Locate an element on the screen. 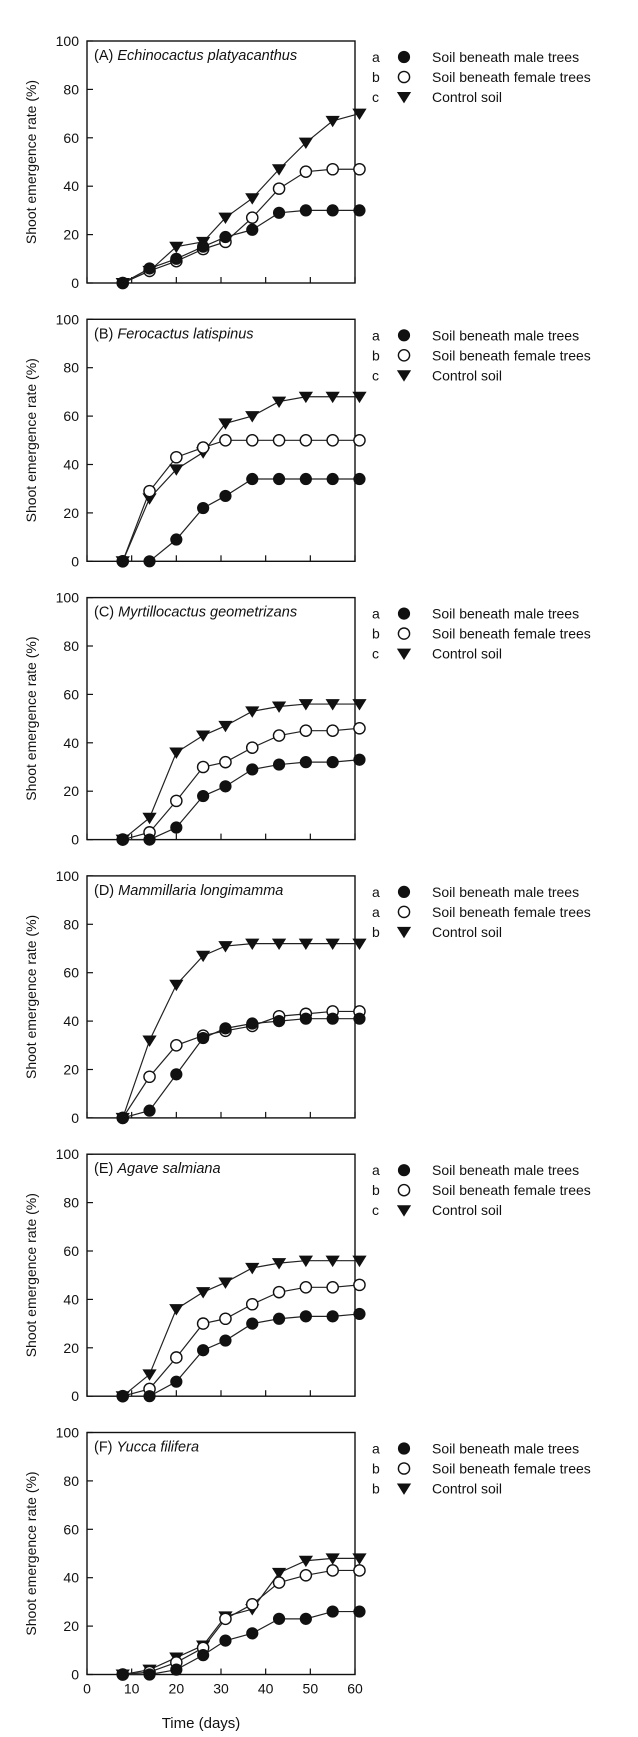 Image resolution: width=638 pixels, height=1737 pixels. panel-title: (F) Yucca filifera is located at coordinates (146, 1448).